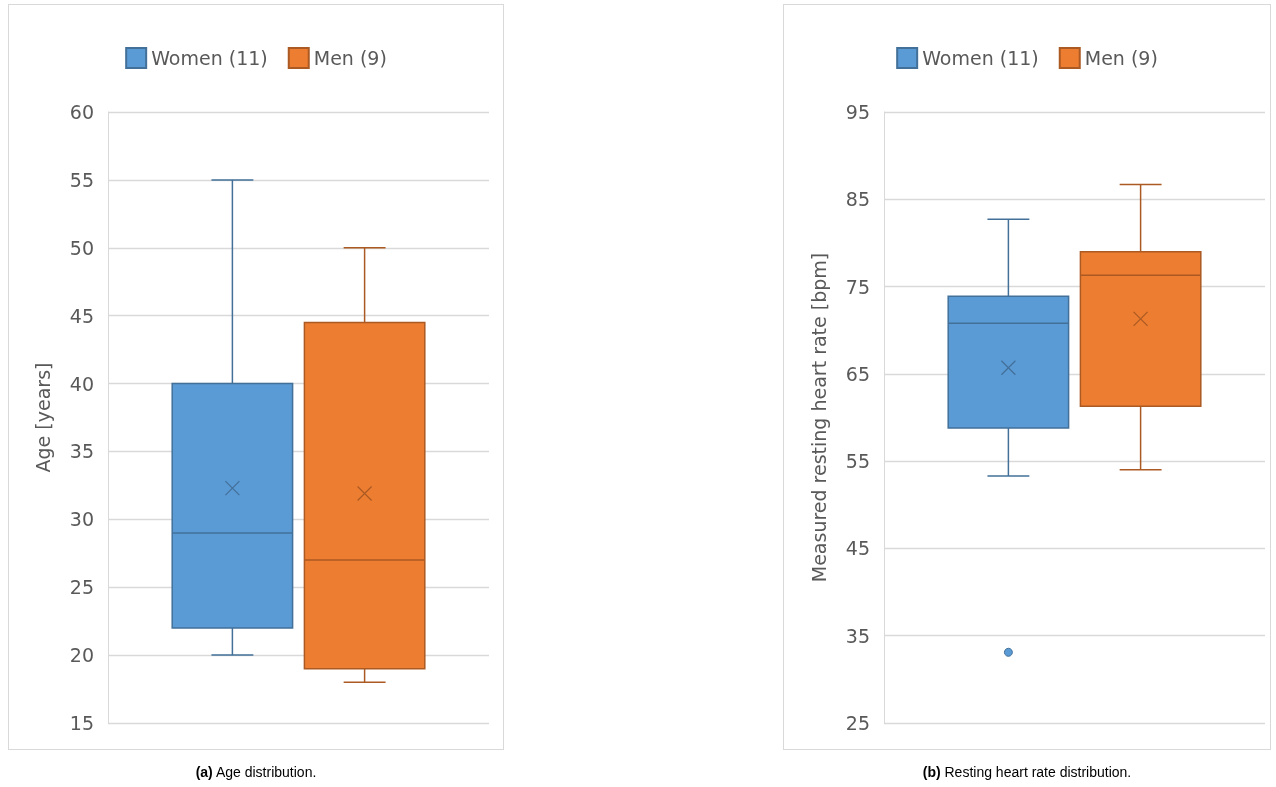 The height and width of the screenshot is (787, 1276). I want to click on y-axis-title: Age [years], so click(42, 417).